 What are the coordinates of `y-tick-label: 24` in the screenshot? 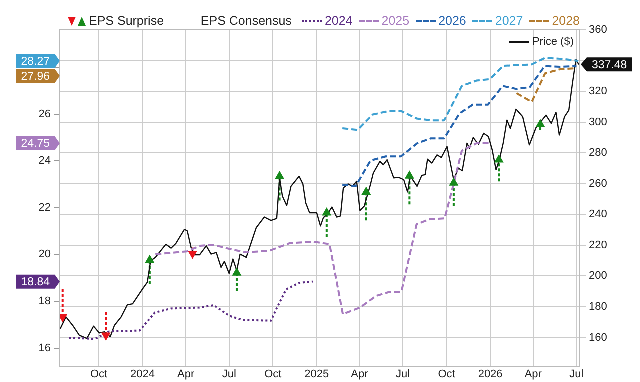 It's located at (44, 161).